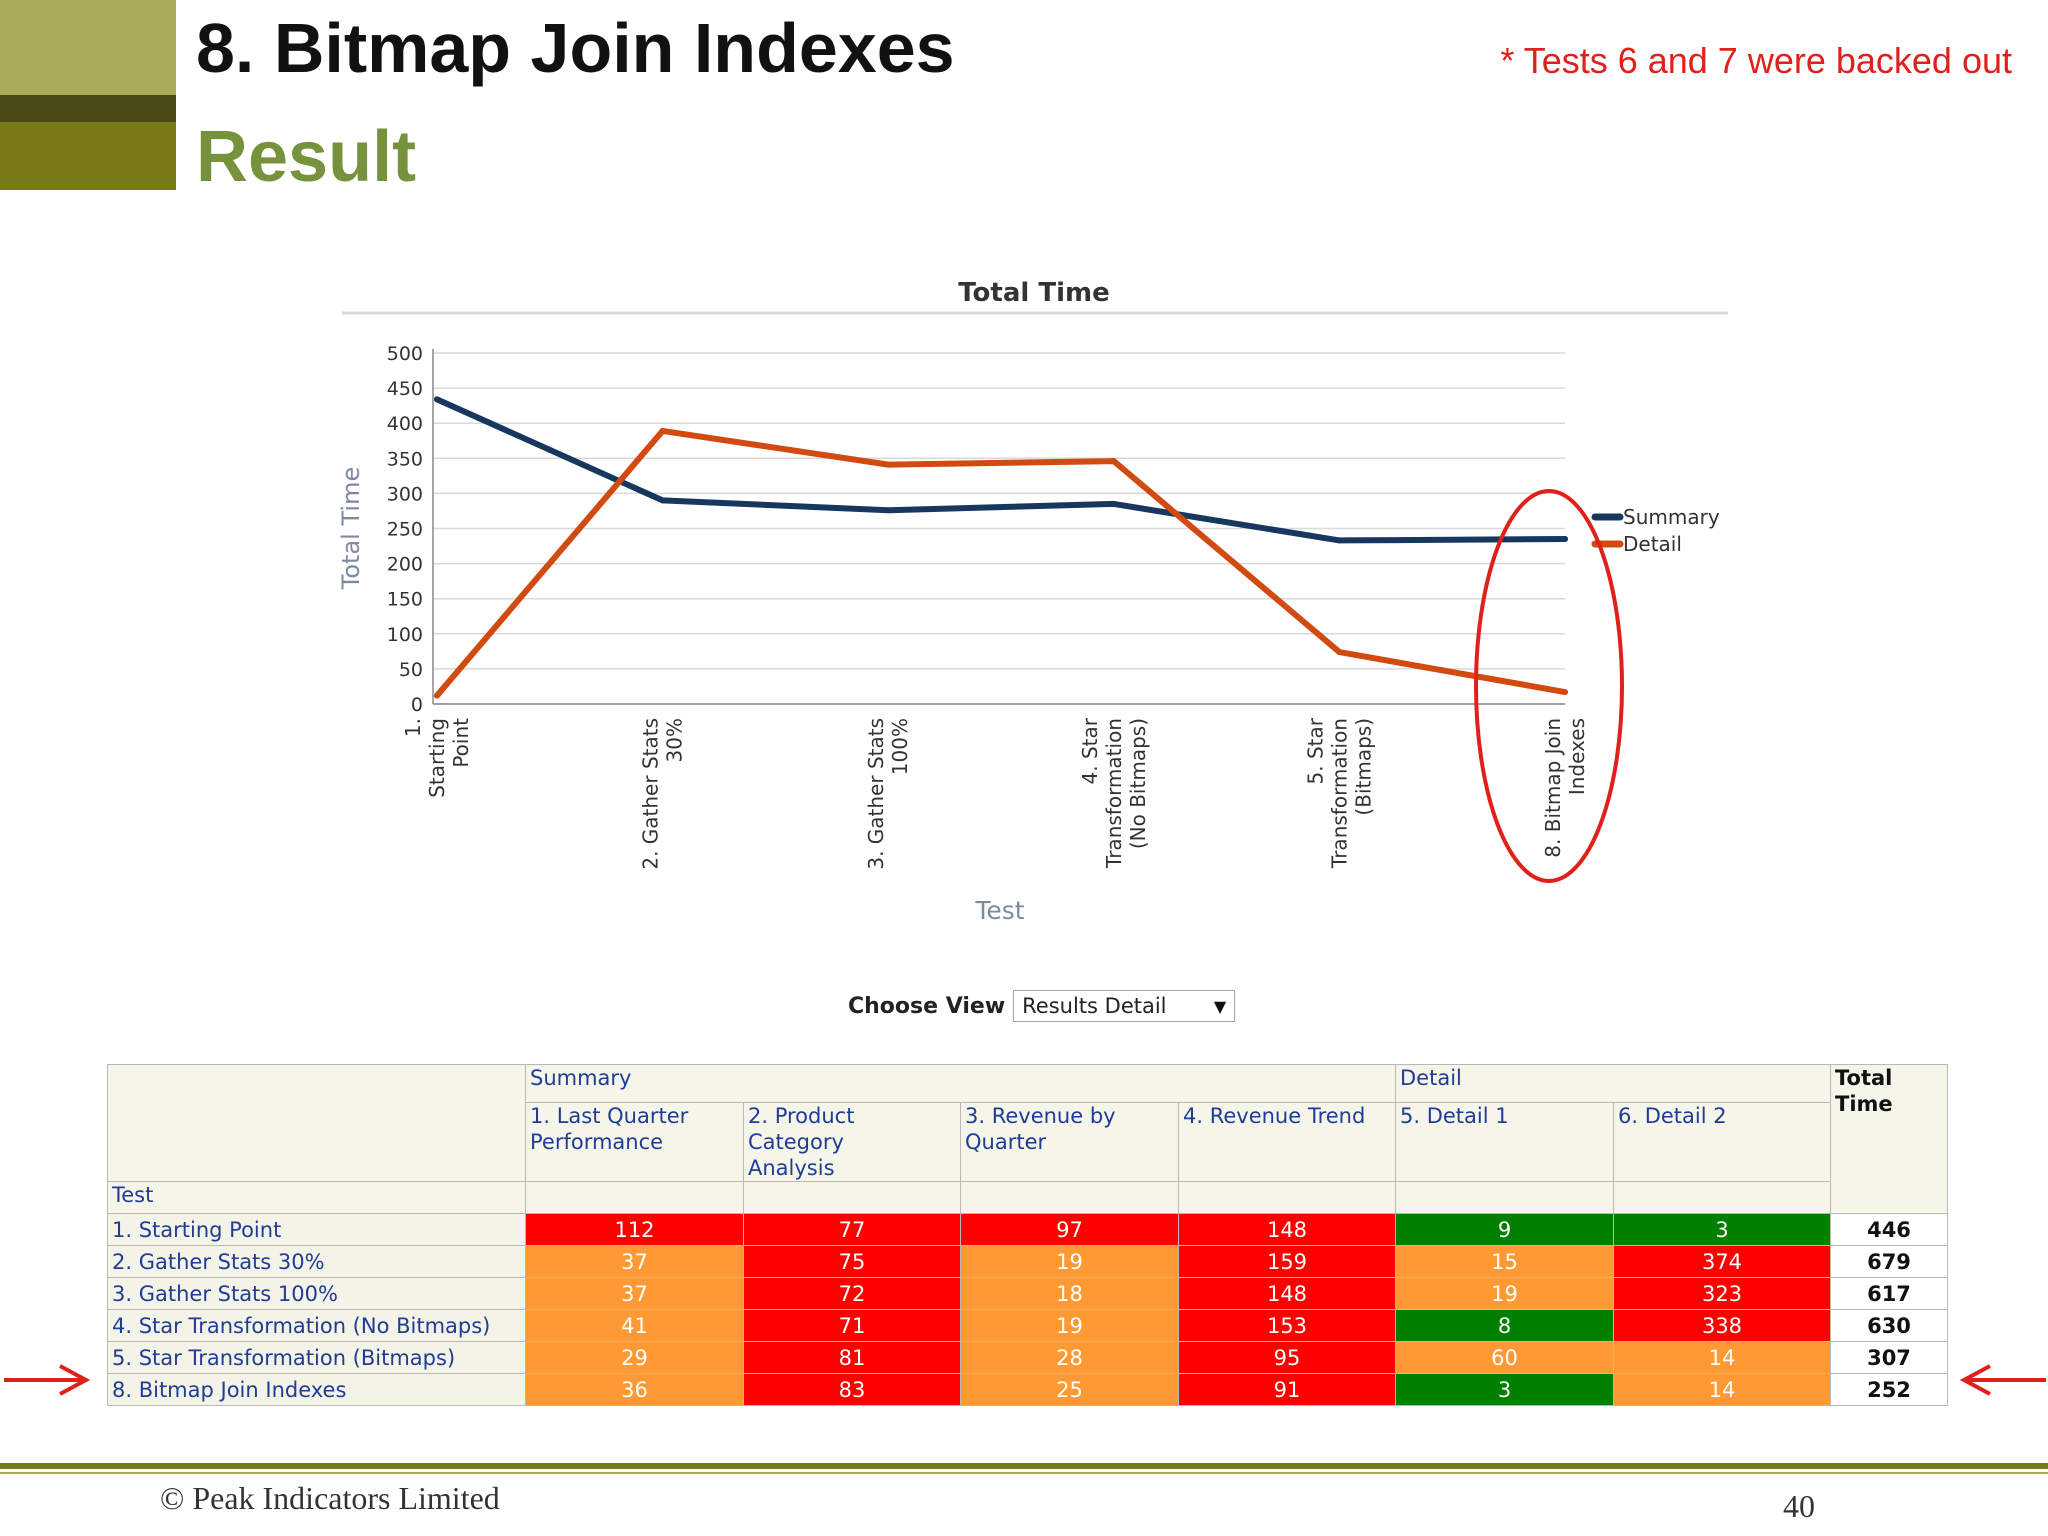 The width and height of the screenshot is (2048, 1536). What do you see at coordinates (575, 48) in the screenshot?
I see `slide-title: 8. Bitmap Join Indexes` at bounding box center [575, 48].